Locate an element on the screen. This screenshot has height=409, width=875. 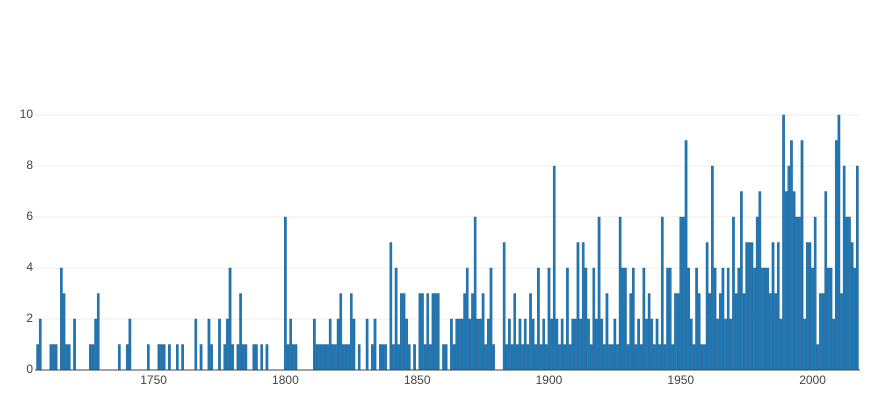
y-tick-label: 4 is located at coordinates (29, 267).